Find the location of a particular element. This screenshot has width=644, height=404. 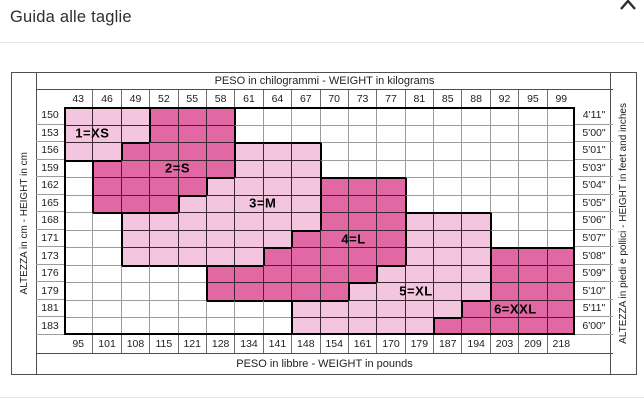

lb-value: 161 is located at coordinates (361, 344).